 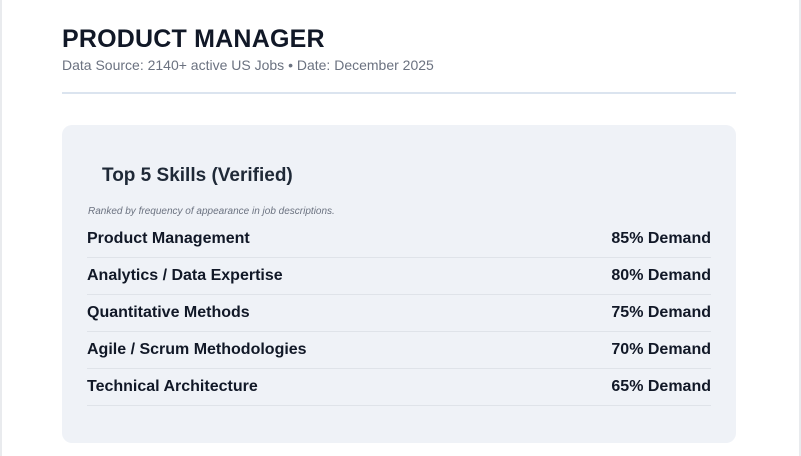 What do you see at coordinates (168, 238) in the screenshot?
I see `skill-name: Product Management` at bounding box center [168, 238].